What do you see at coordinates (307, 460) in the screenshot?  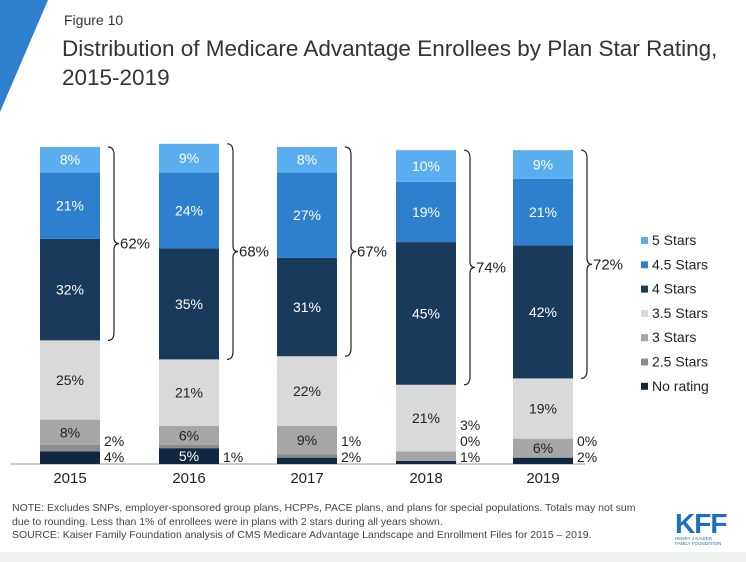 I see `bar-segment-2017-no-rating` at bounding box center [307, 460].